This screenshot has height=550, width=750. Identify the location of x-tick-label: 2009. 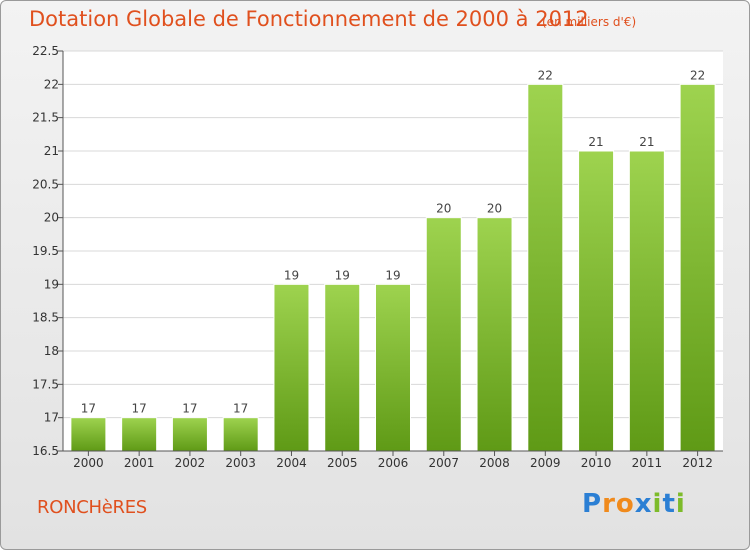
(545, 463).